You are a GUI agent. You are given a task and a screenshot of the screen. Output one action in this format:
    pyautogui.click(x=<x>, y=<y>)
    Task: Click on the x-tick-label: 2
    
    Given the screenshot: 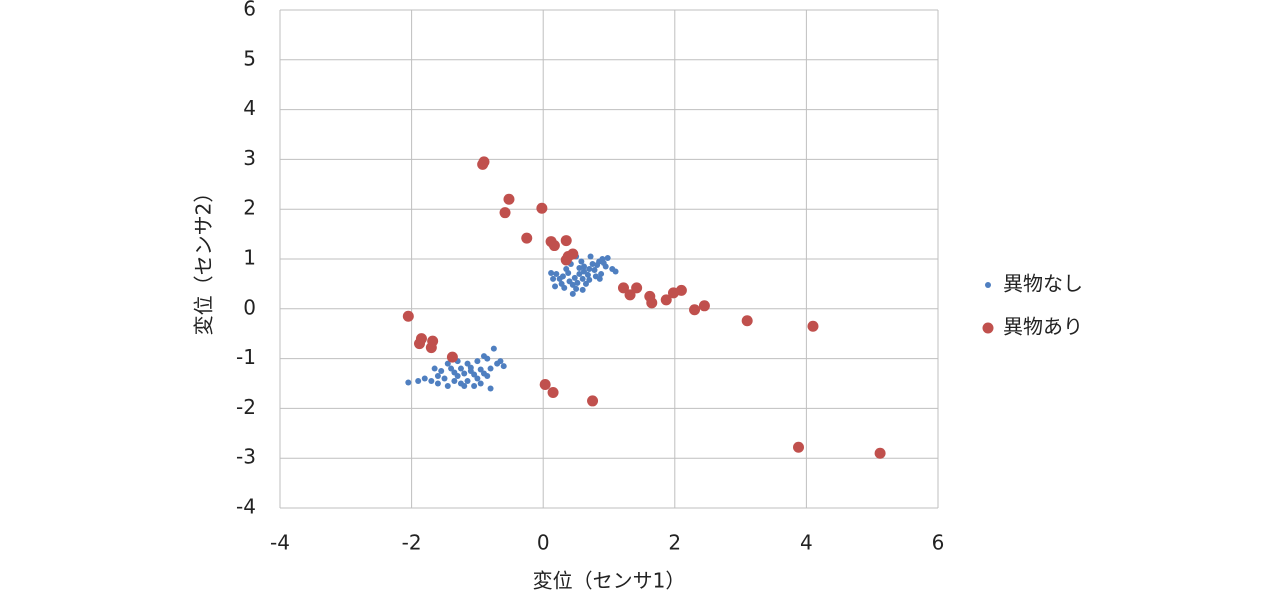 What is the action you would take?
    pyautogui.click(x=674, y=543)
    